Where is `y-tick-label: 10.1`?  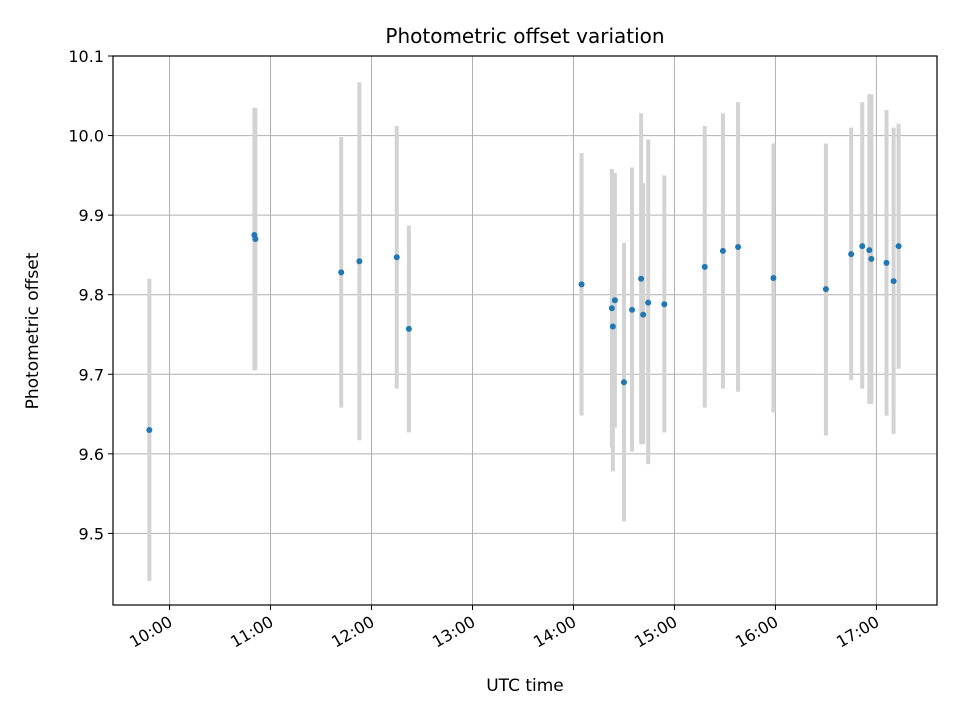
y-tick-label: 10.1 is located at coordinates (86, 56).